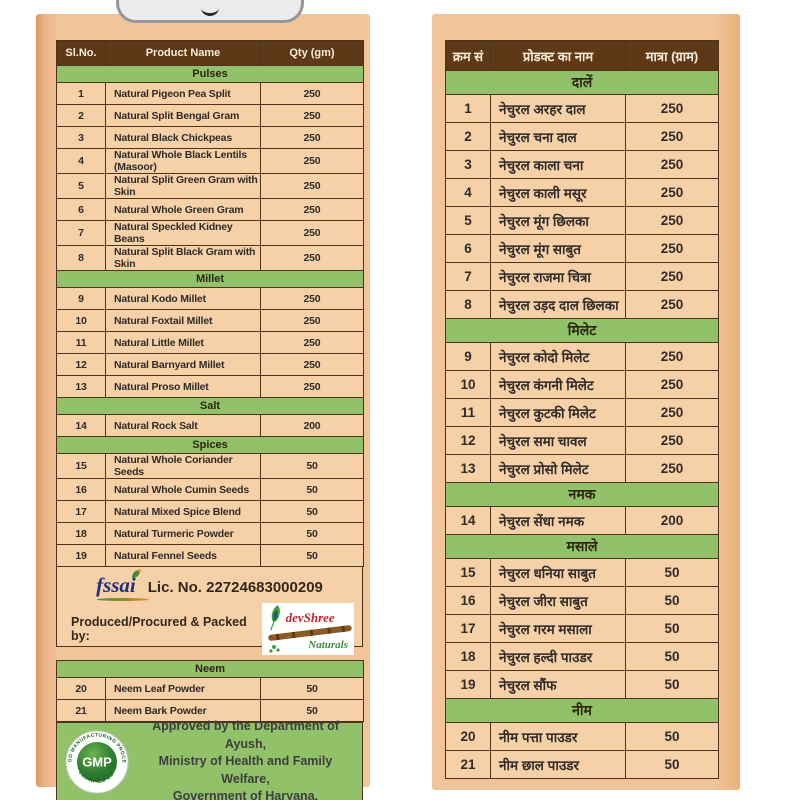 The height and width of the screenshot is (800, 800). What do you see at coordinates (81, 320) in the screenshot?
I see `serial-cell: 10` at bounding box center [81, 320].